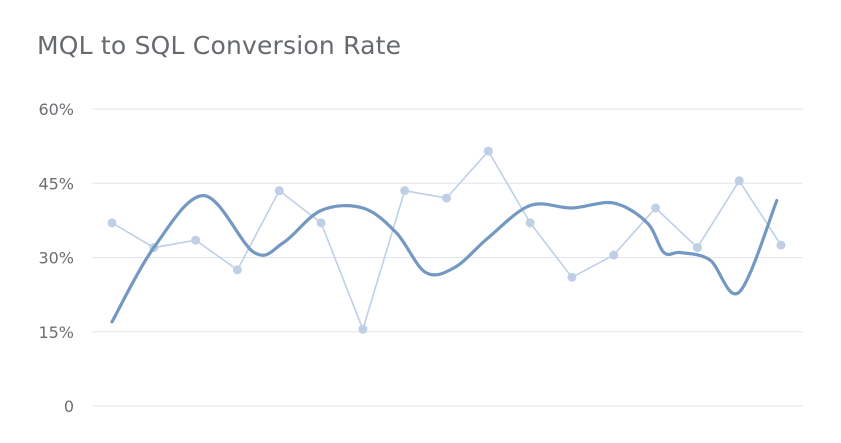  Describe the element at coordinates (219, 45) in the screenshot. I see `chart-title: MQL to SQL Conversion Rate` at that location.